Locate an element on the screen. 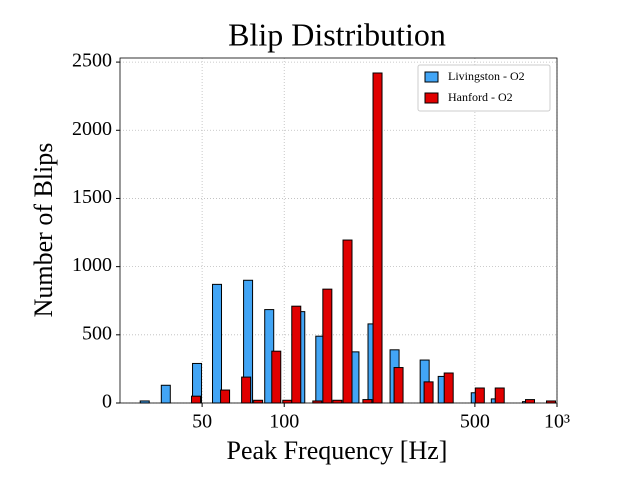 The height and width of the screenshot is (480, 640). x-tick-label: 10³ is located at coordinates (557, 422).